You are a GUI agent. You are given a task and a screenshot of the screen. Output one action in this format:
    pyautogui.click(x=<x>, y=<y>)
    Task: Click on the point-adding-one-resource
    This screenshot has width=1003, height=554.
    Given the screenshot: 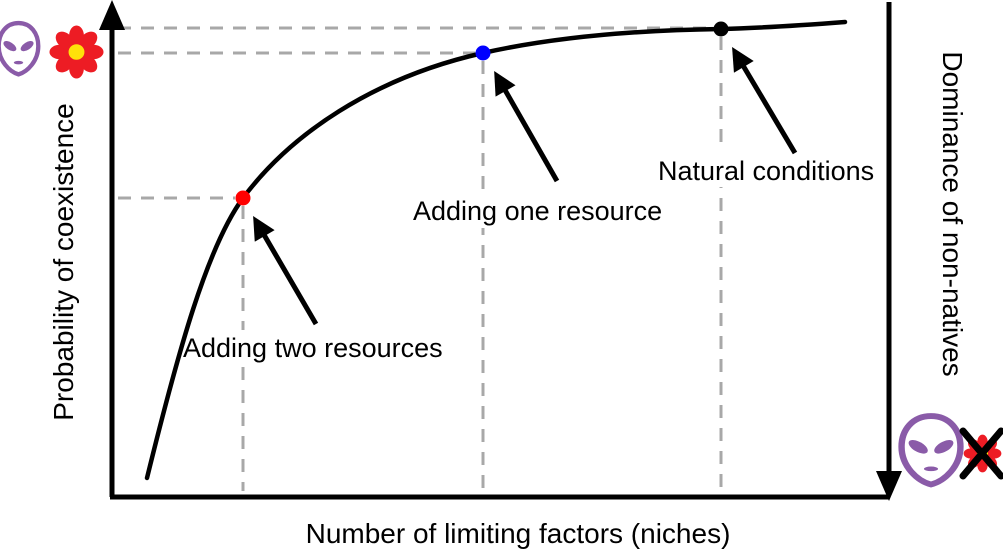 What is the action you would take?
    pyautogui.click(x=483, y=53)
    